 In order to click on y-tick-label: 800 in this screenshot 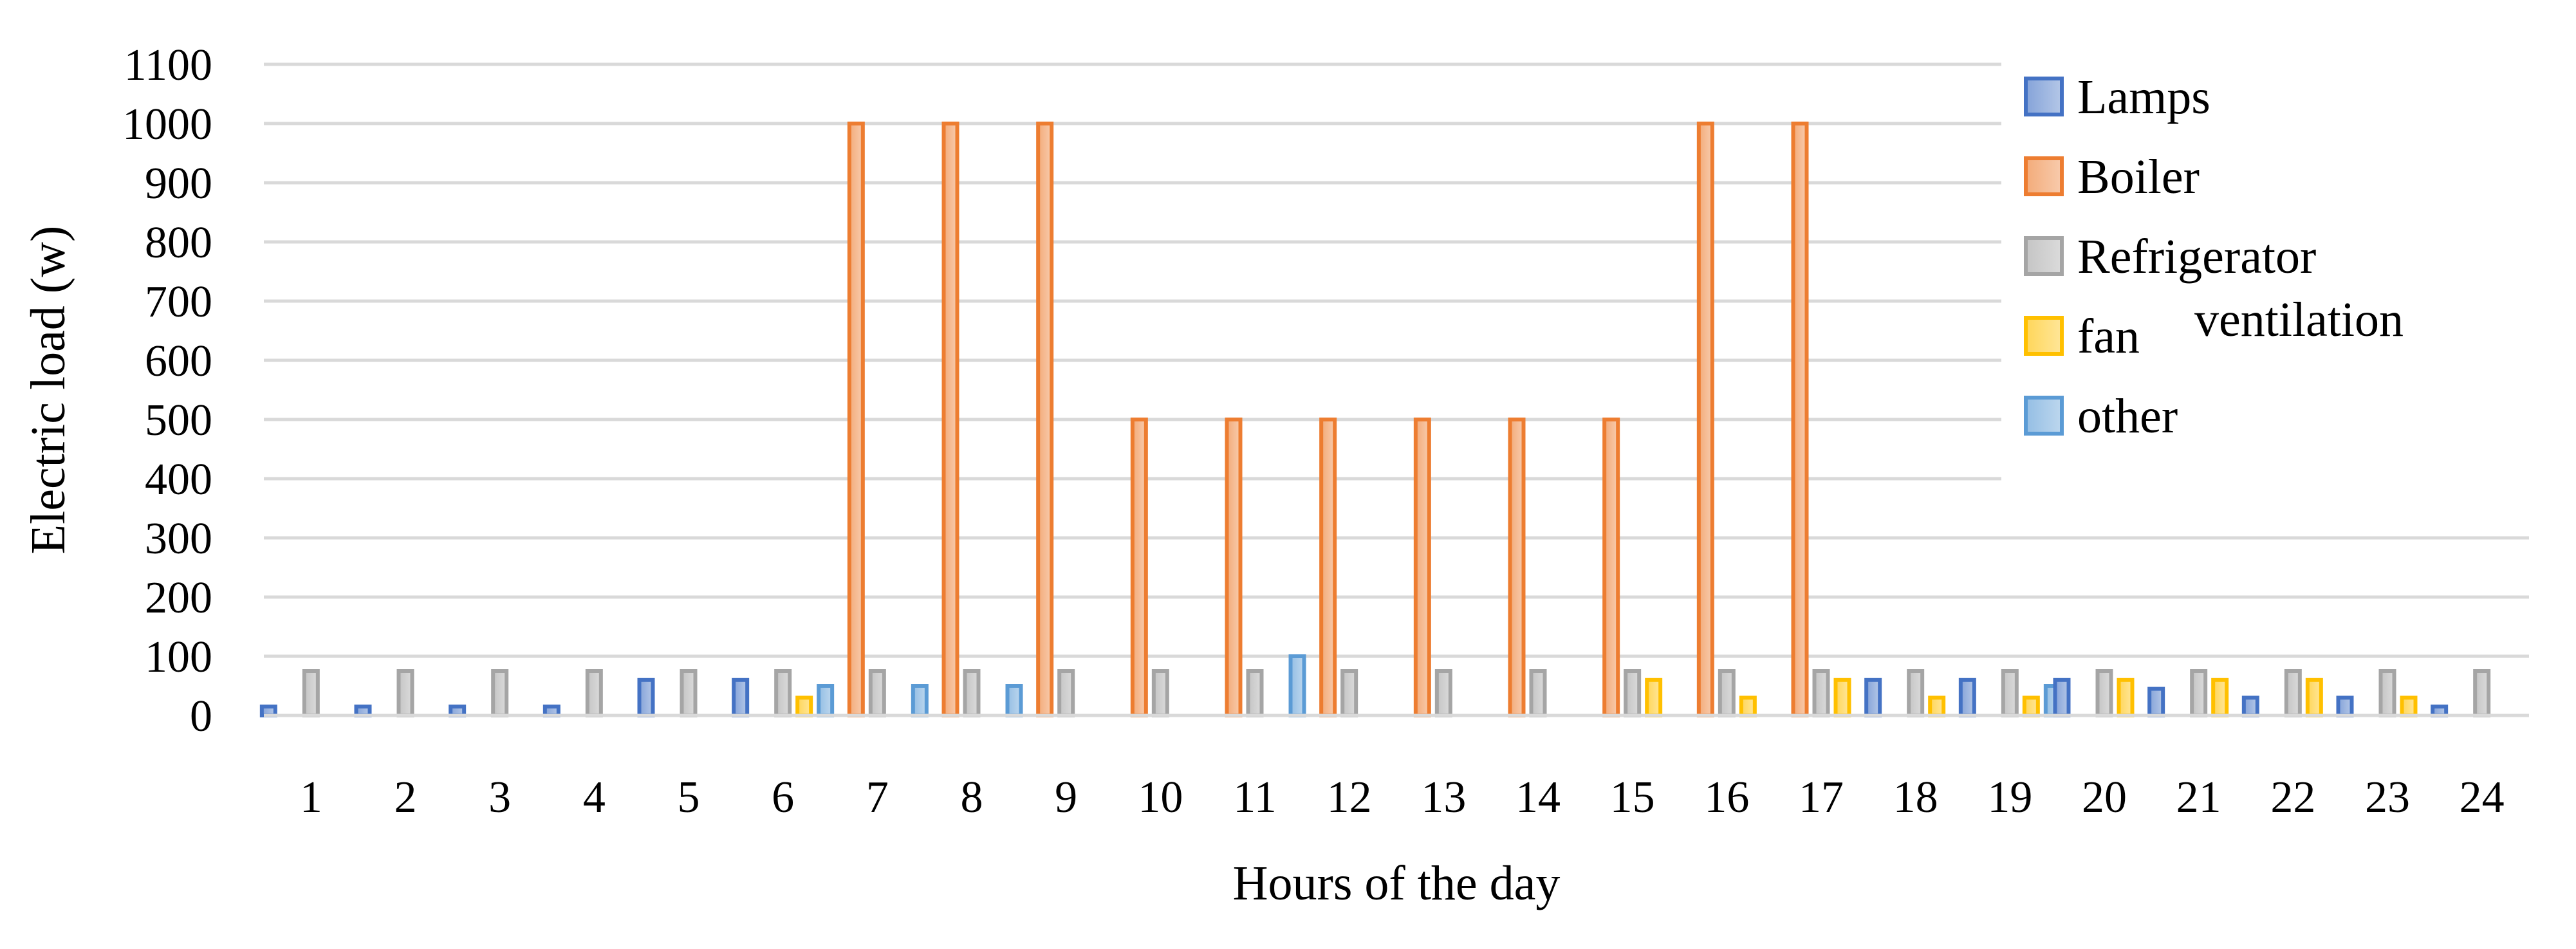, I will do `click(179, 243)`.